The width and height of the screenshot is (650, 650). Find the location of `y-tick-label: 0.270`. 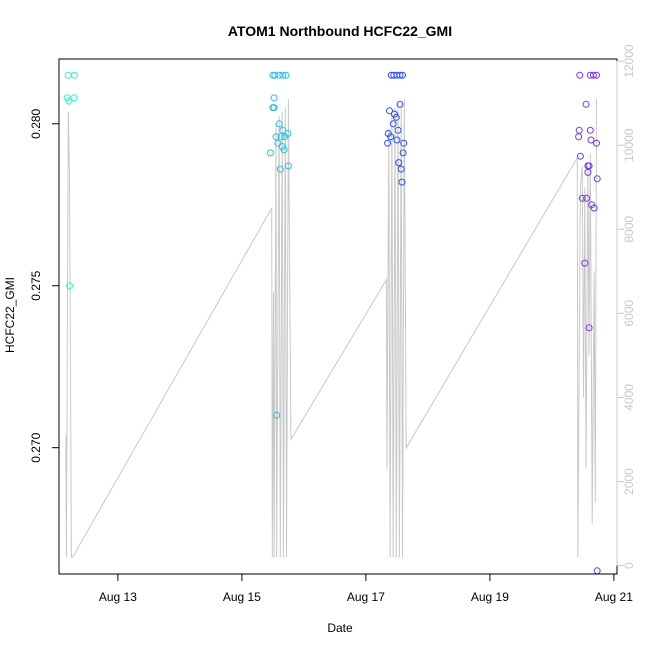

y-tick-label: 0.270 is located at coordinates (36, 447).